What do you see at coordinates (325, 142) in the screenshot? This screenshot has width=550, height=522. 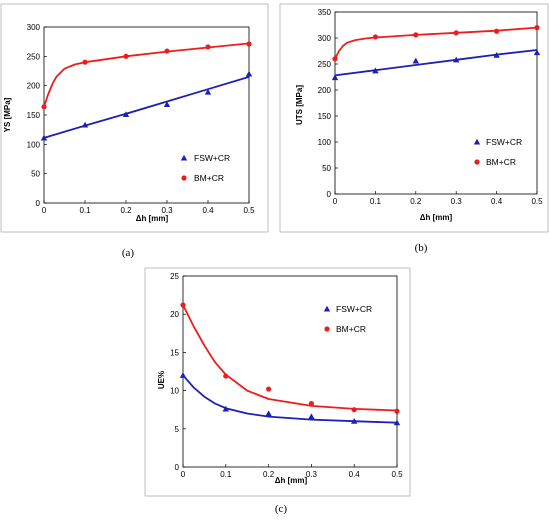 I see `y-tick-label: 100` at bounding box center [325, 142].